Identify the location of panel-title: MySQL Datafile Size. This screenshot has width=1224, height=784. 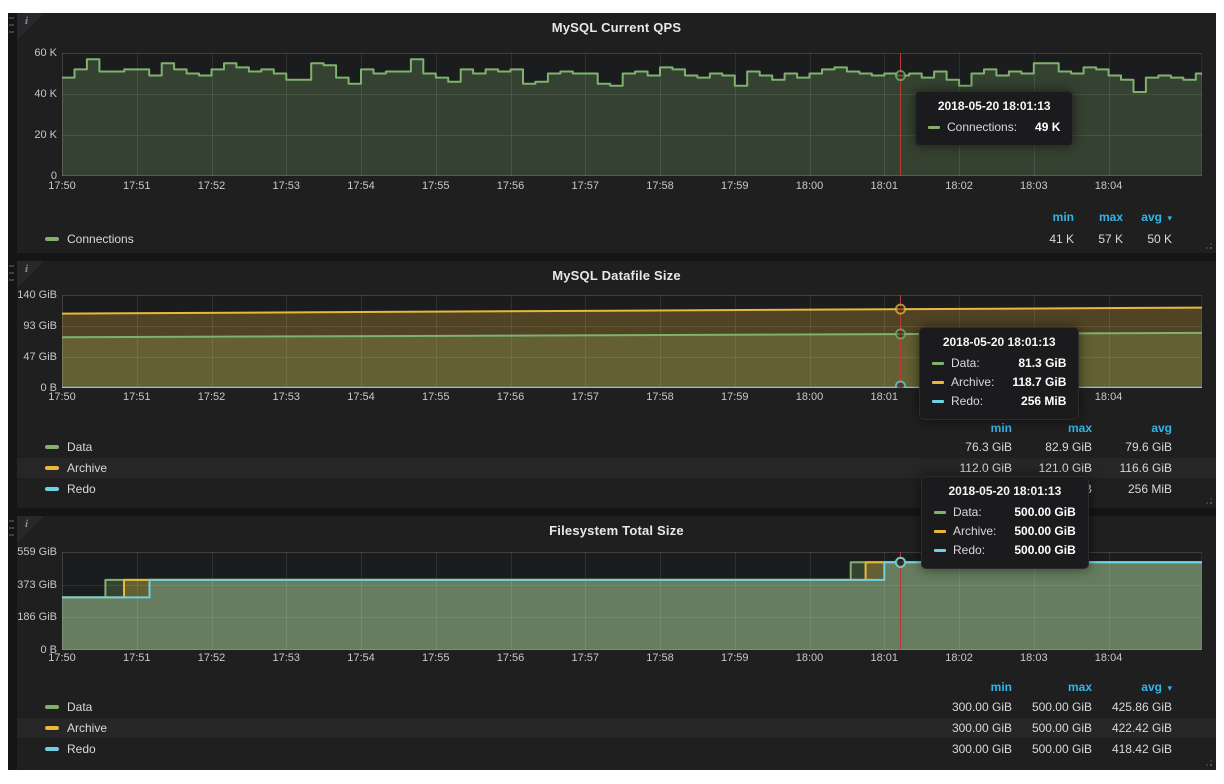
(616, 275).